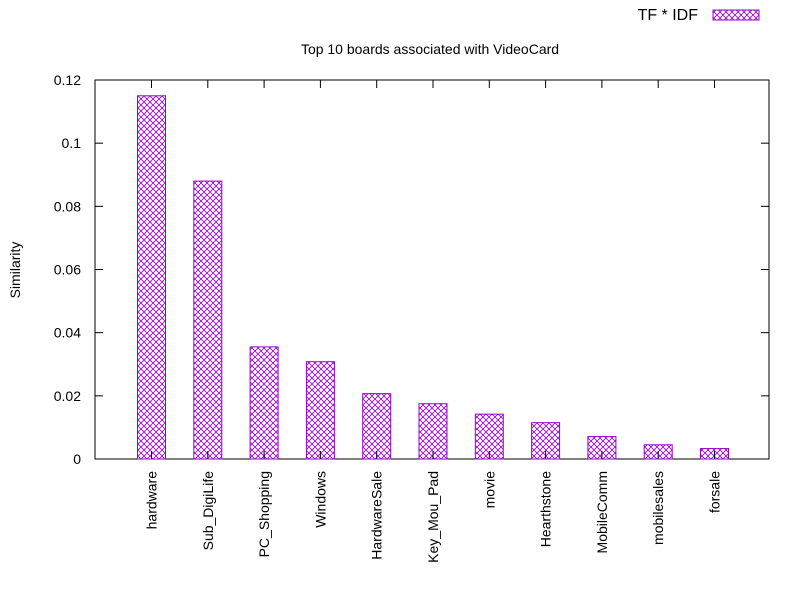 The image size is (800, 600). I want to click on legend: TF * IDF, so click(699, 15).